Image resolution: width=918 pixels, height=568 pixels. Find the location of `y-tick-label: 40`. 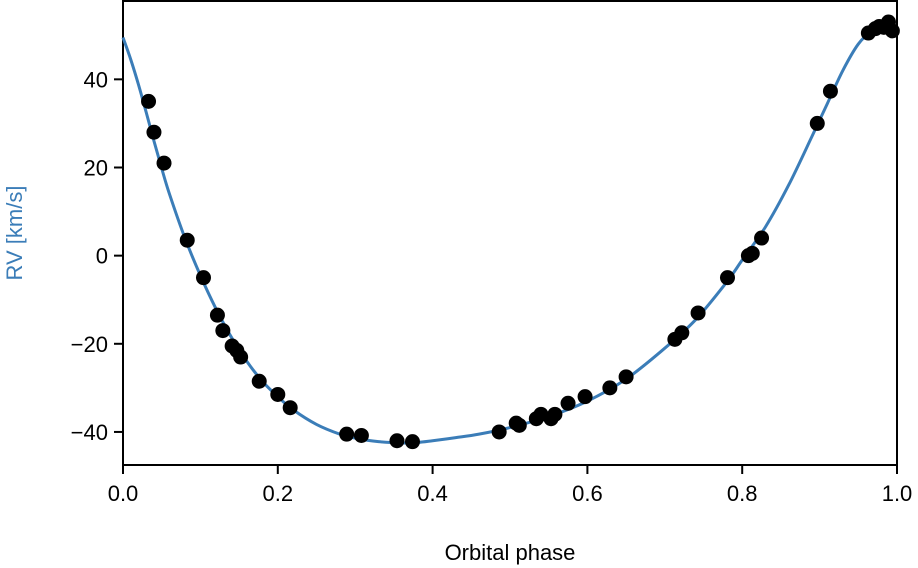

y-tick-label: 40 is located at coordinates (96, 79).